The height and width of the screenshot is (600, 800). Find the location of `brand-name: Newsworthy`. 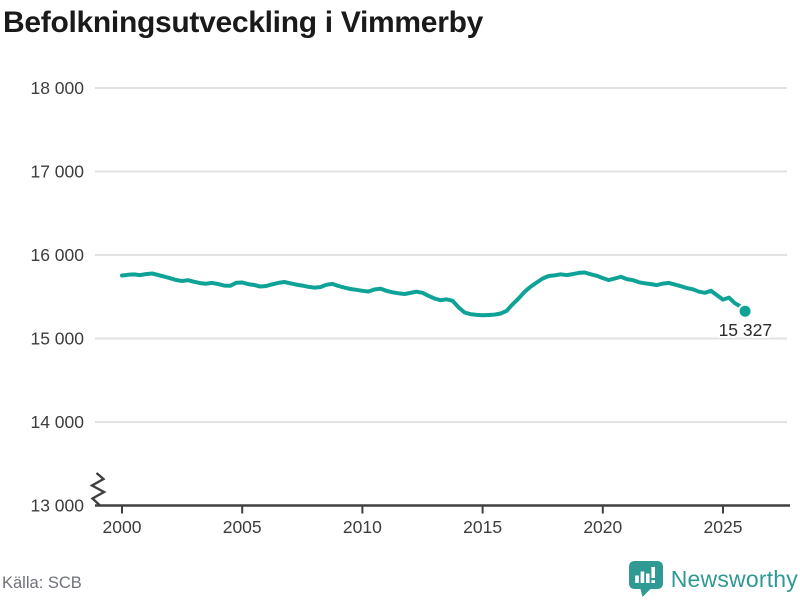

brand-name: Newsworthy is located at coordinates (734, 578).